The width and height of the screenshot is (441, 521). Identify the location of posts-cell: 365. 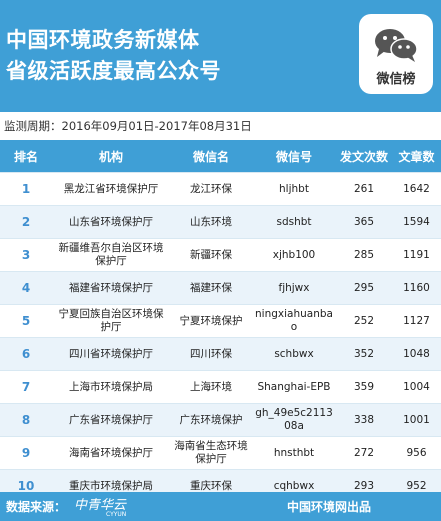
(364, 222).